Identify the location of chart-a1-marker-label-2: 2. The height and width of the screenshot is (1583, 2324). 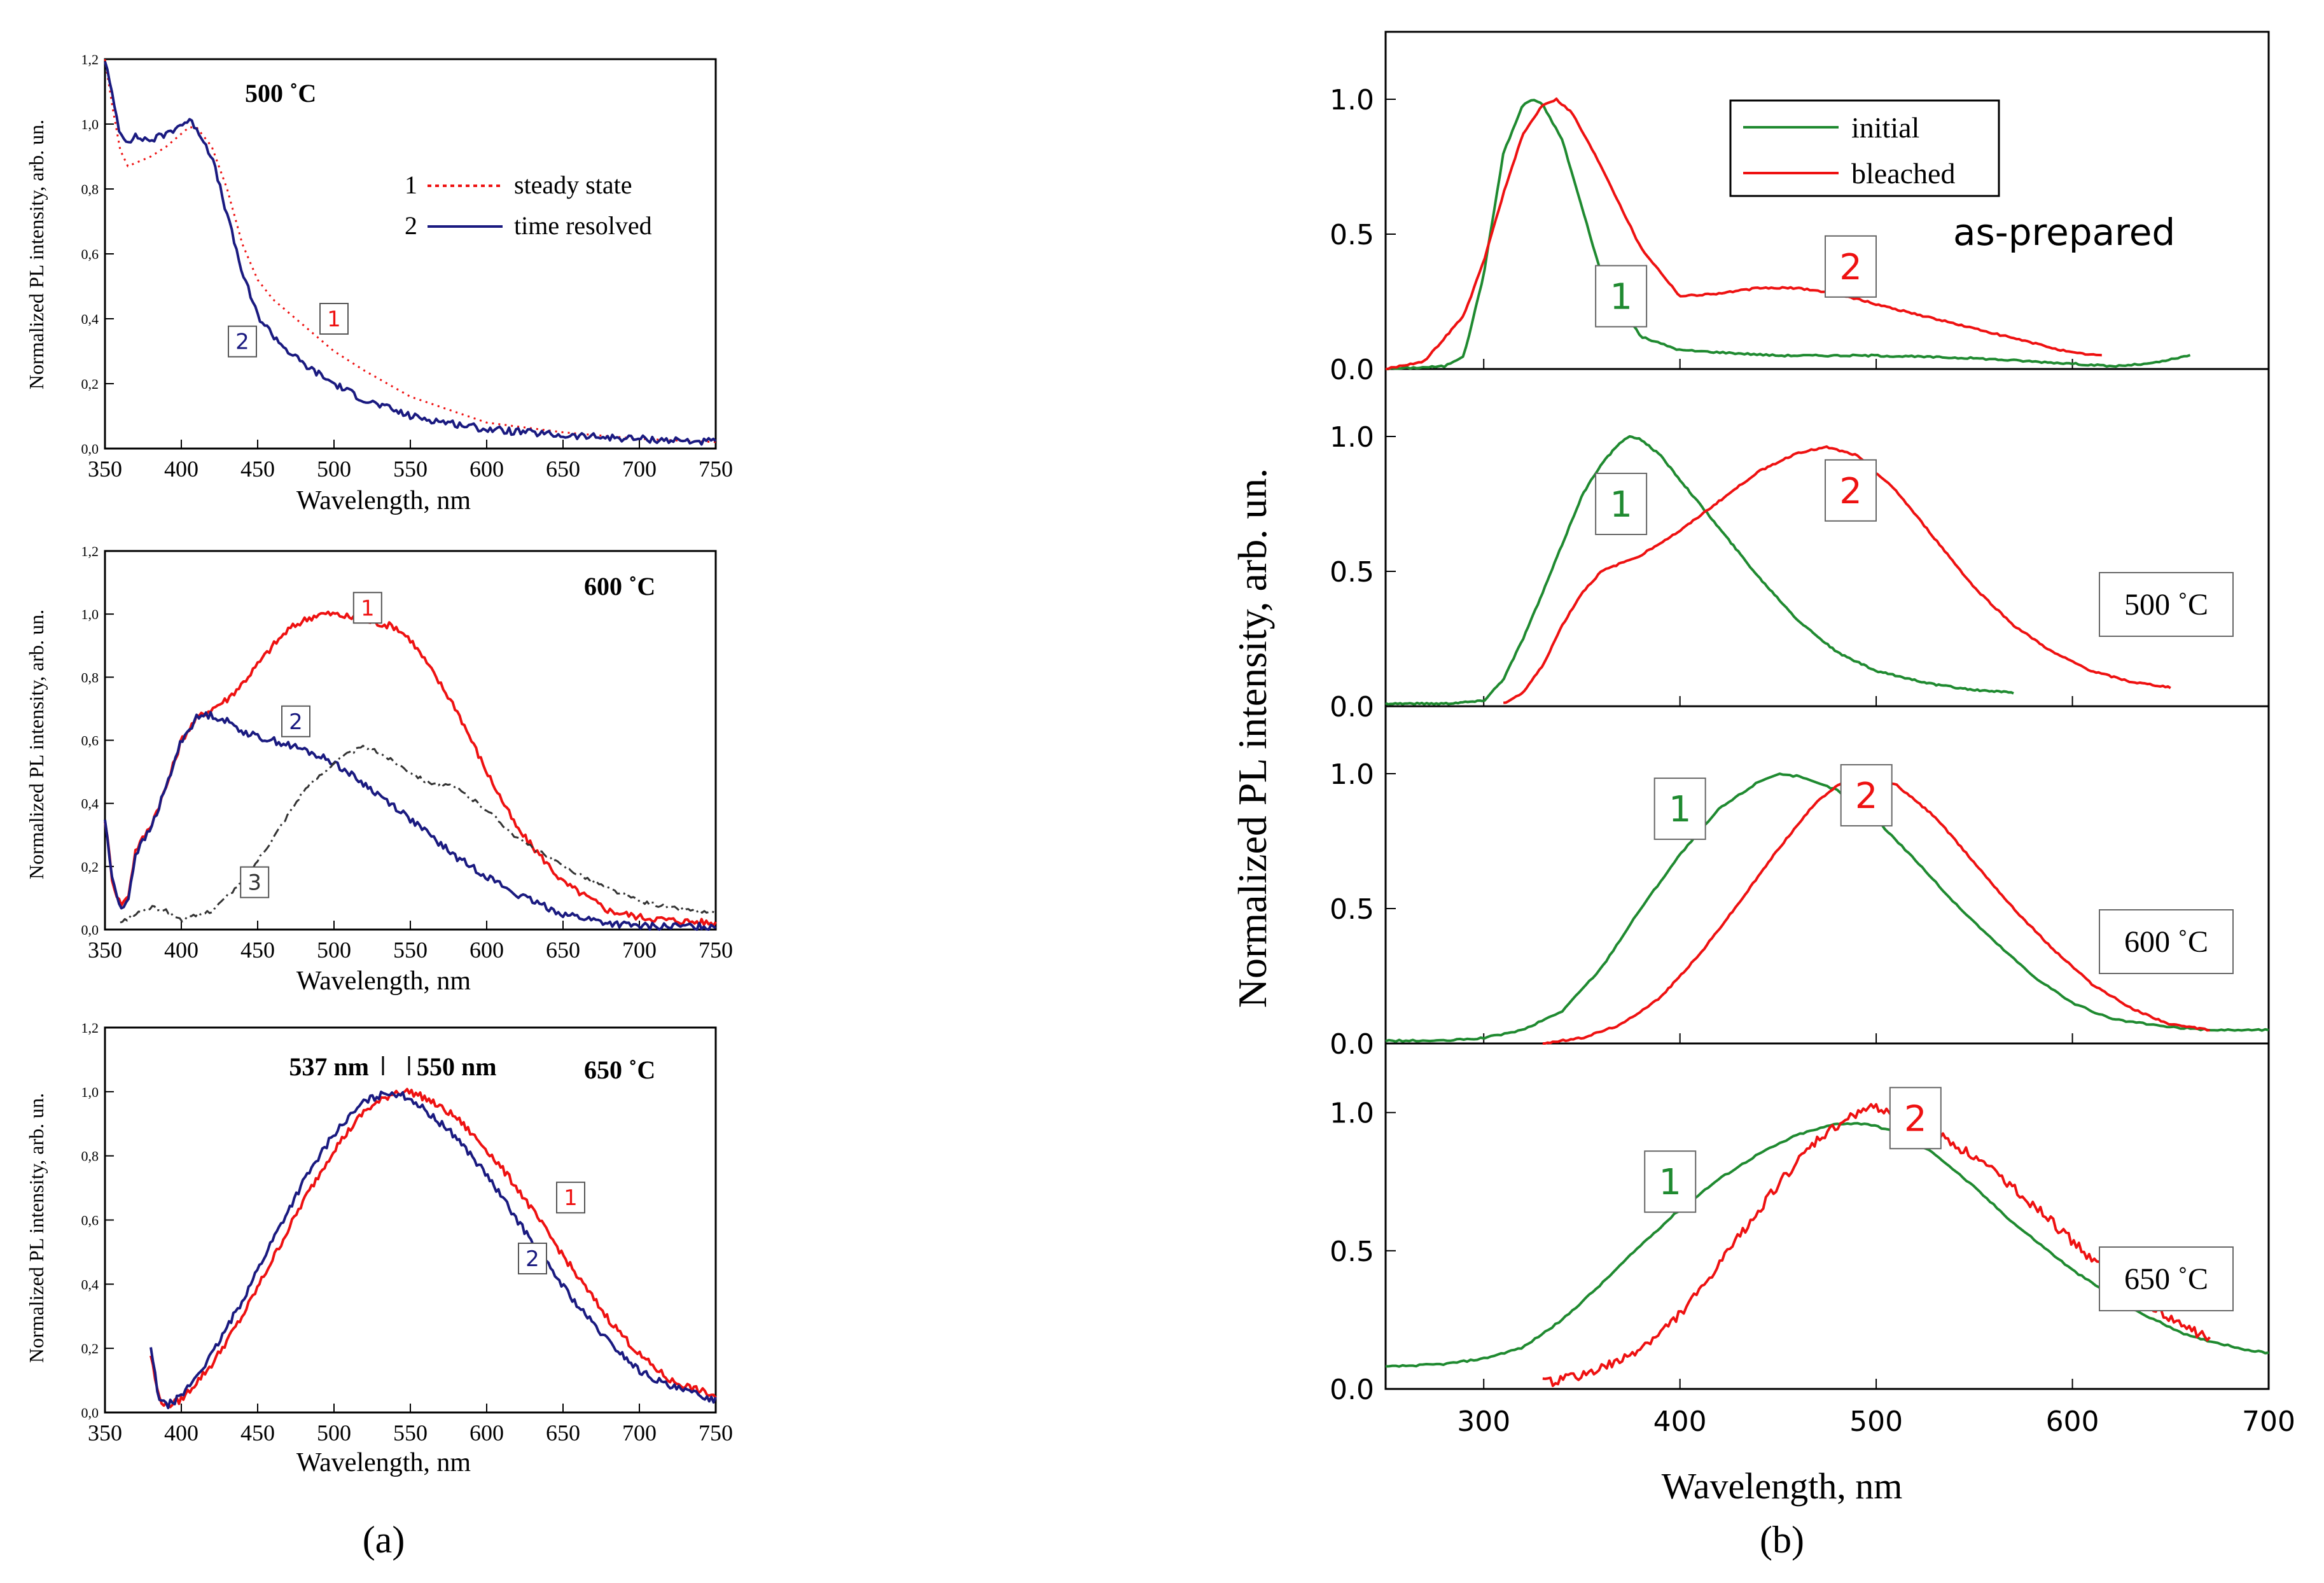
(242, 342).